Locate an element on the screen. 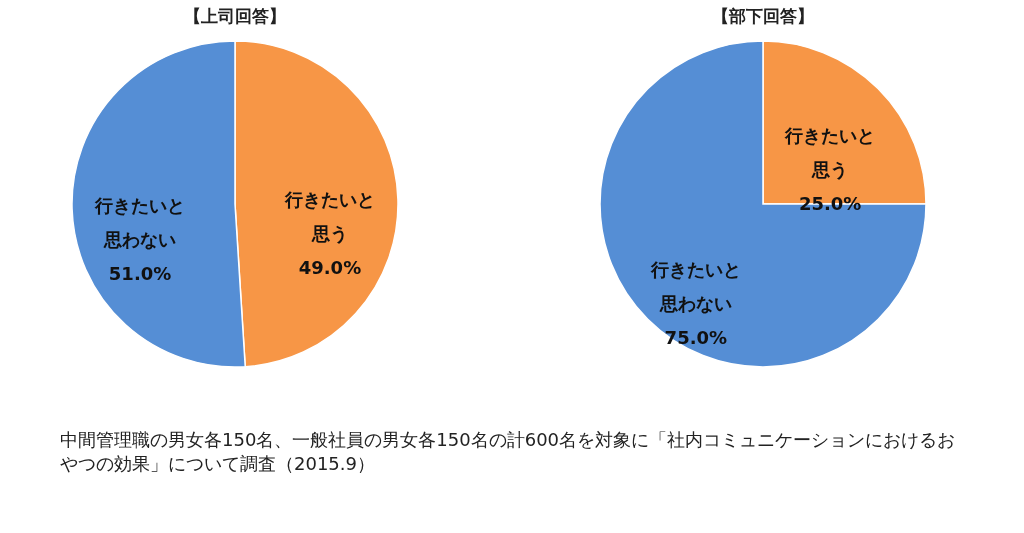  chart-title: 【部下回答】 is located at coordinates (763, 16).